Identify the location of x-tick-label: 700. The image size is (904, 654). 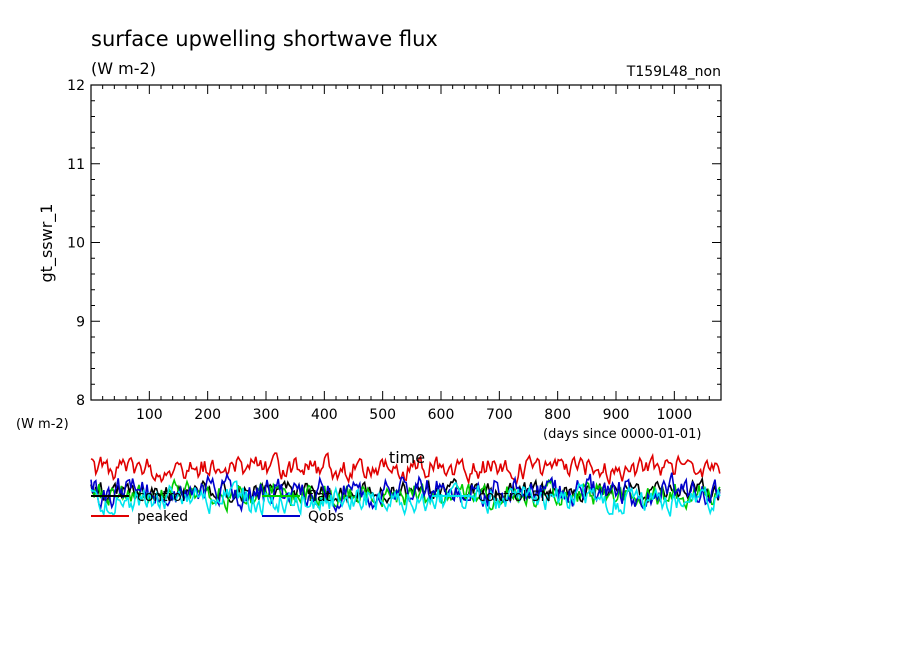
(499, 415).